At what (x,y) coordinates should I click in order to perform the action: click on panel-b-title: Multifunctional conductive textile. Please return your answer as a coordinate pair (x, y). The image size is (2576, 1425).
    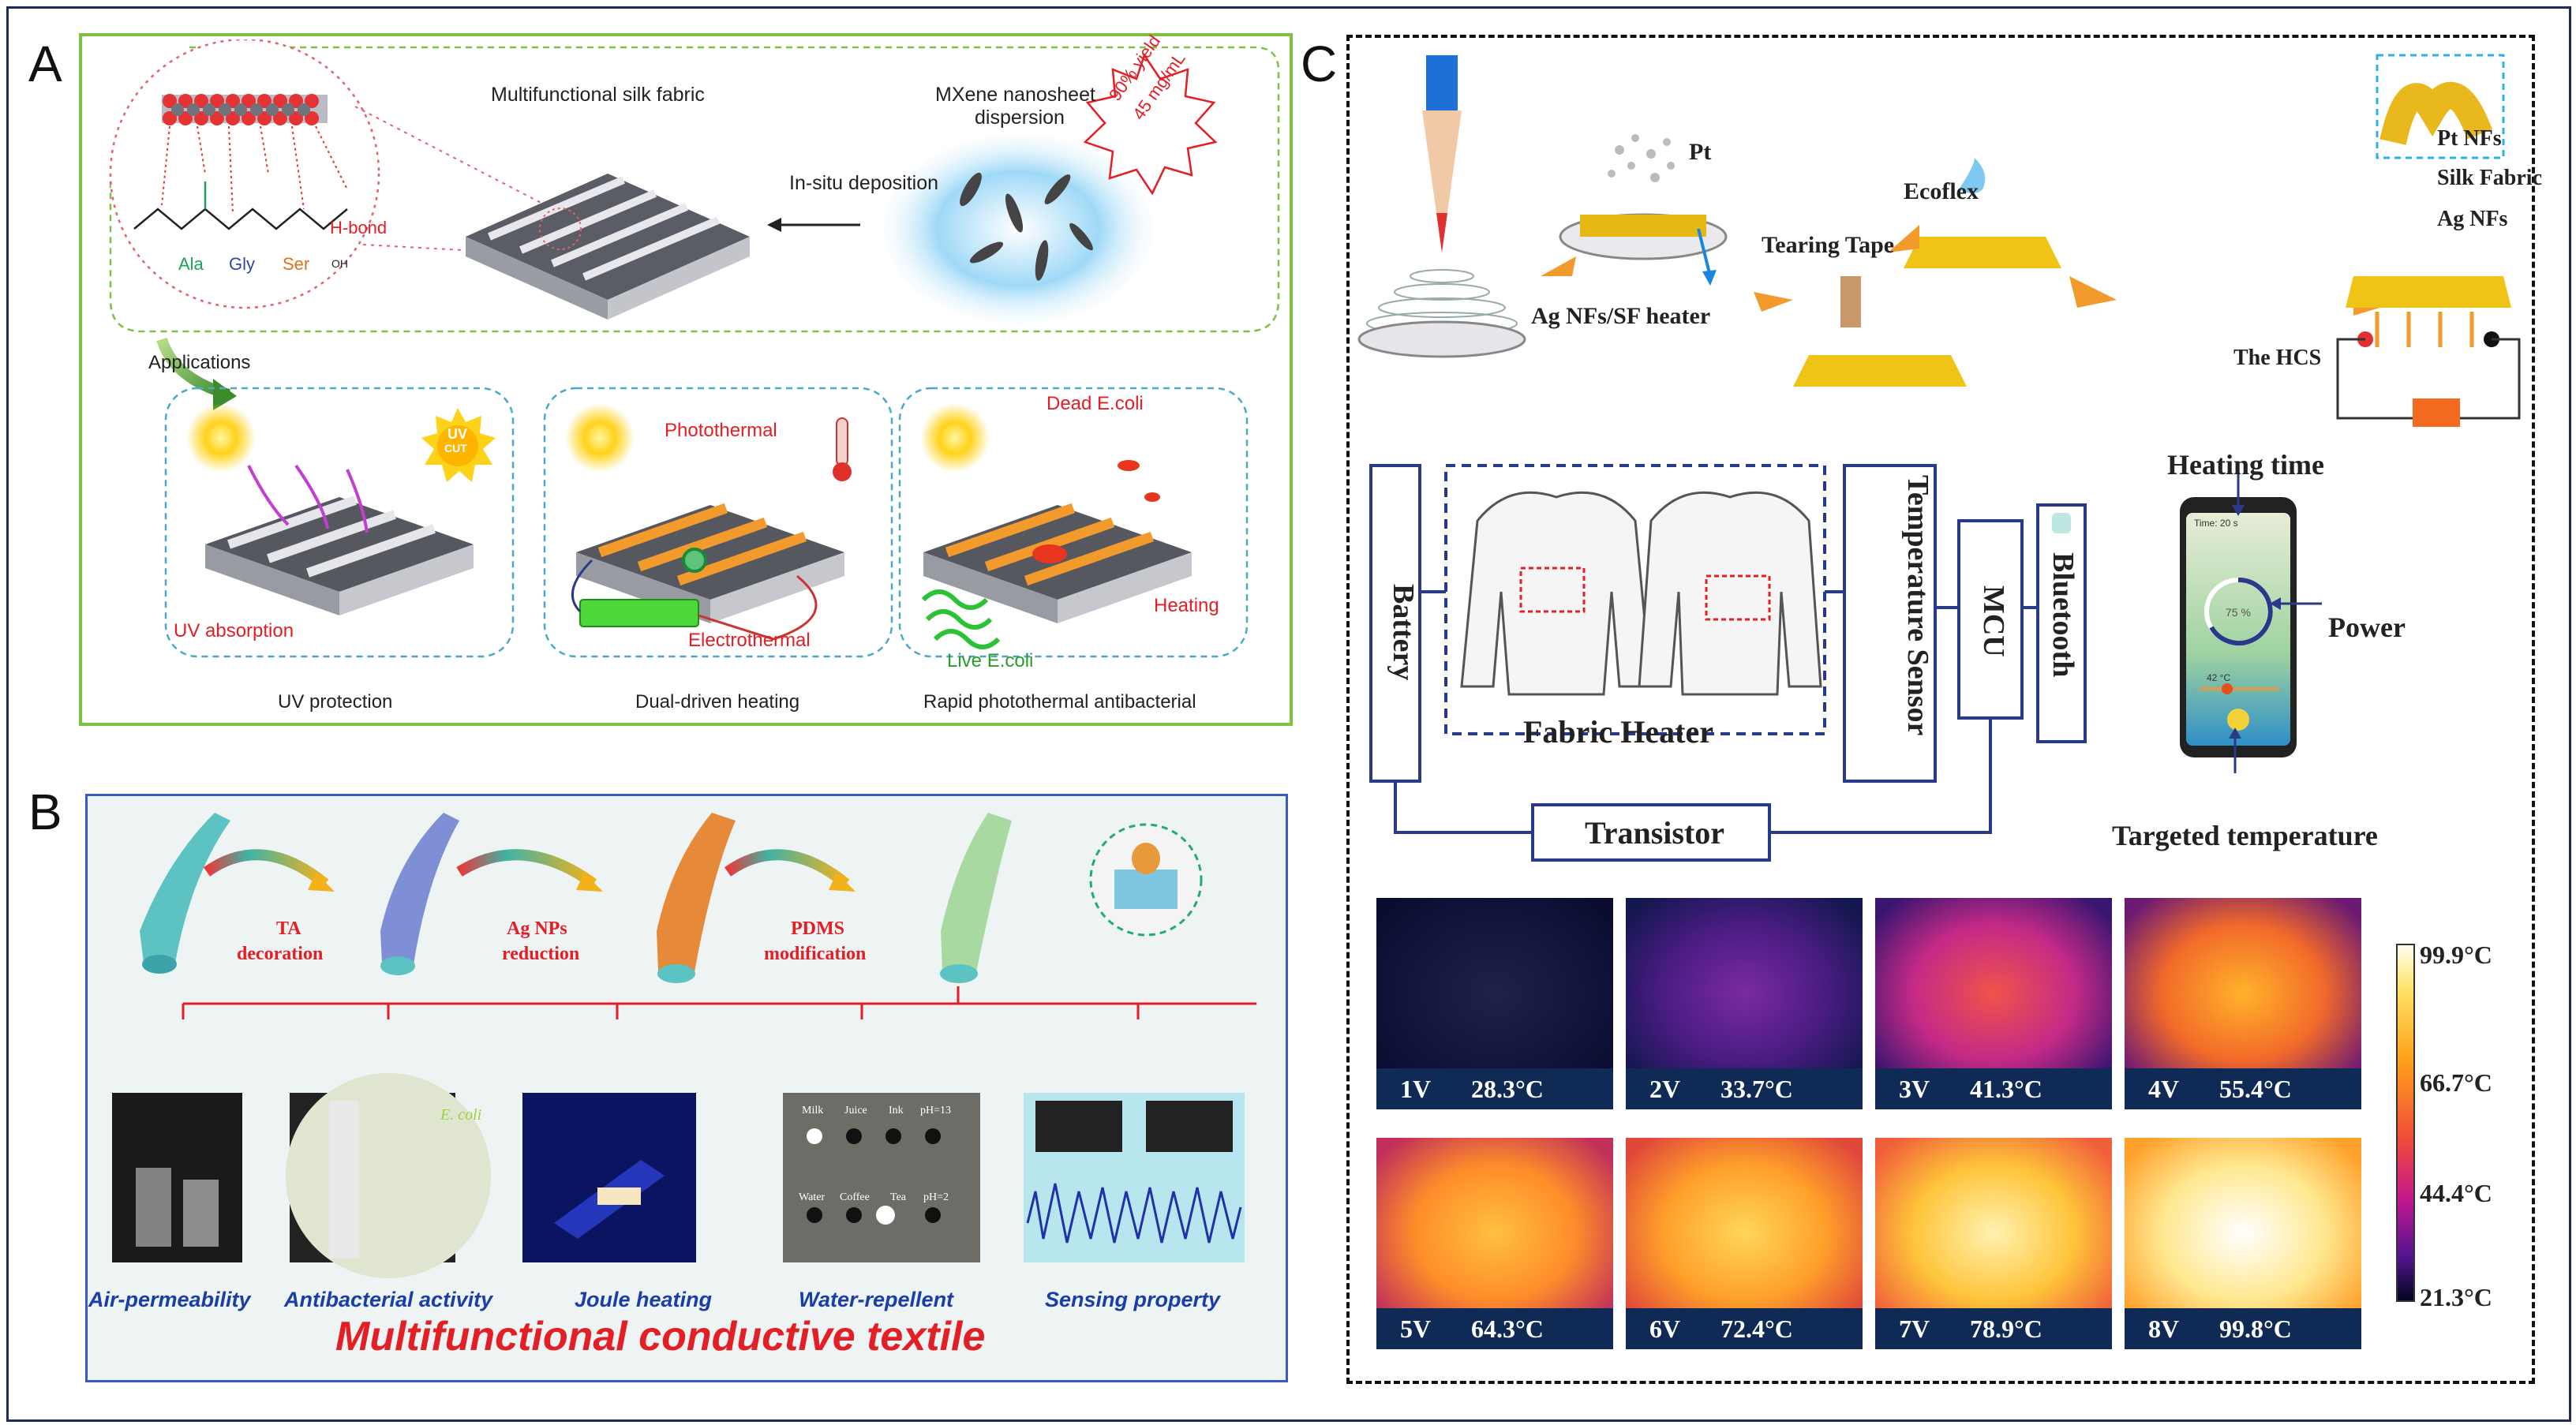
    Looking at the image, I should click on (660, 1337).